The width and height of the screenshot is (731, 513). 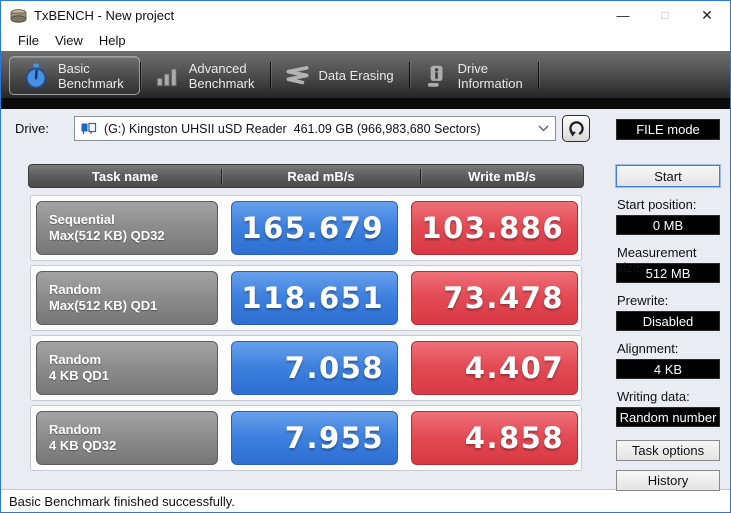 I want to click on writing-data-label: Writing data:, so click(x=653, y=396).